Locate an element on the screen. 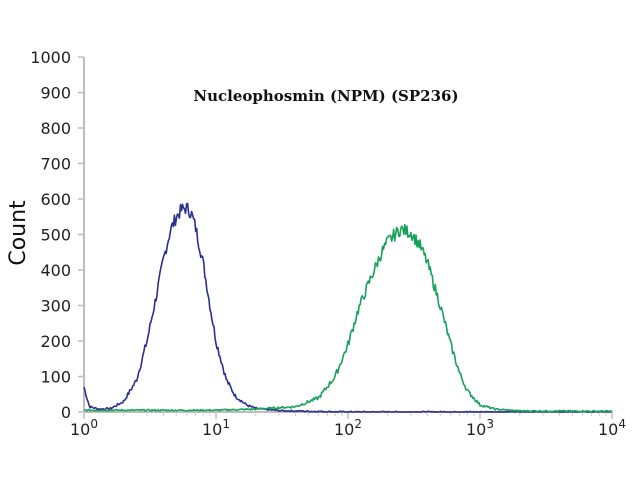 The width and height of the screenshot is (640, 480). y-tick-label: 200 is located at coordinates (55, 341).